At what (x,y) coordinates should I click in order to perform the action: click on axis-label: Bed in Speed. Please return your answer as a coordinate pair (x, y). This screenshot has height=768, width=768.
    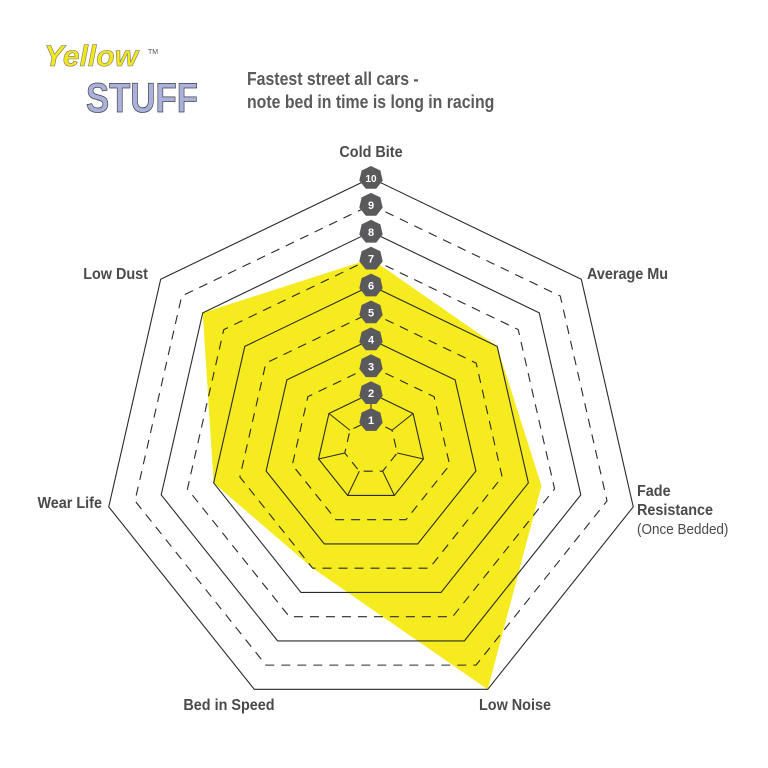
    Looking at the image, I should click on (228, 705).